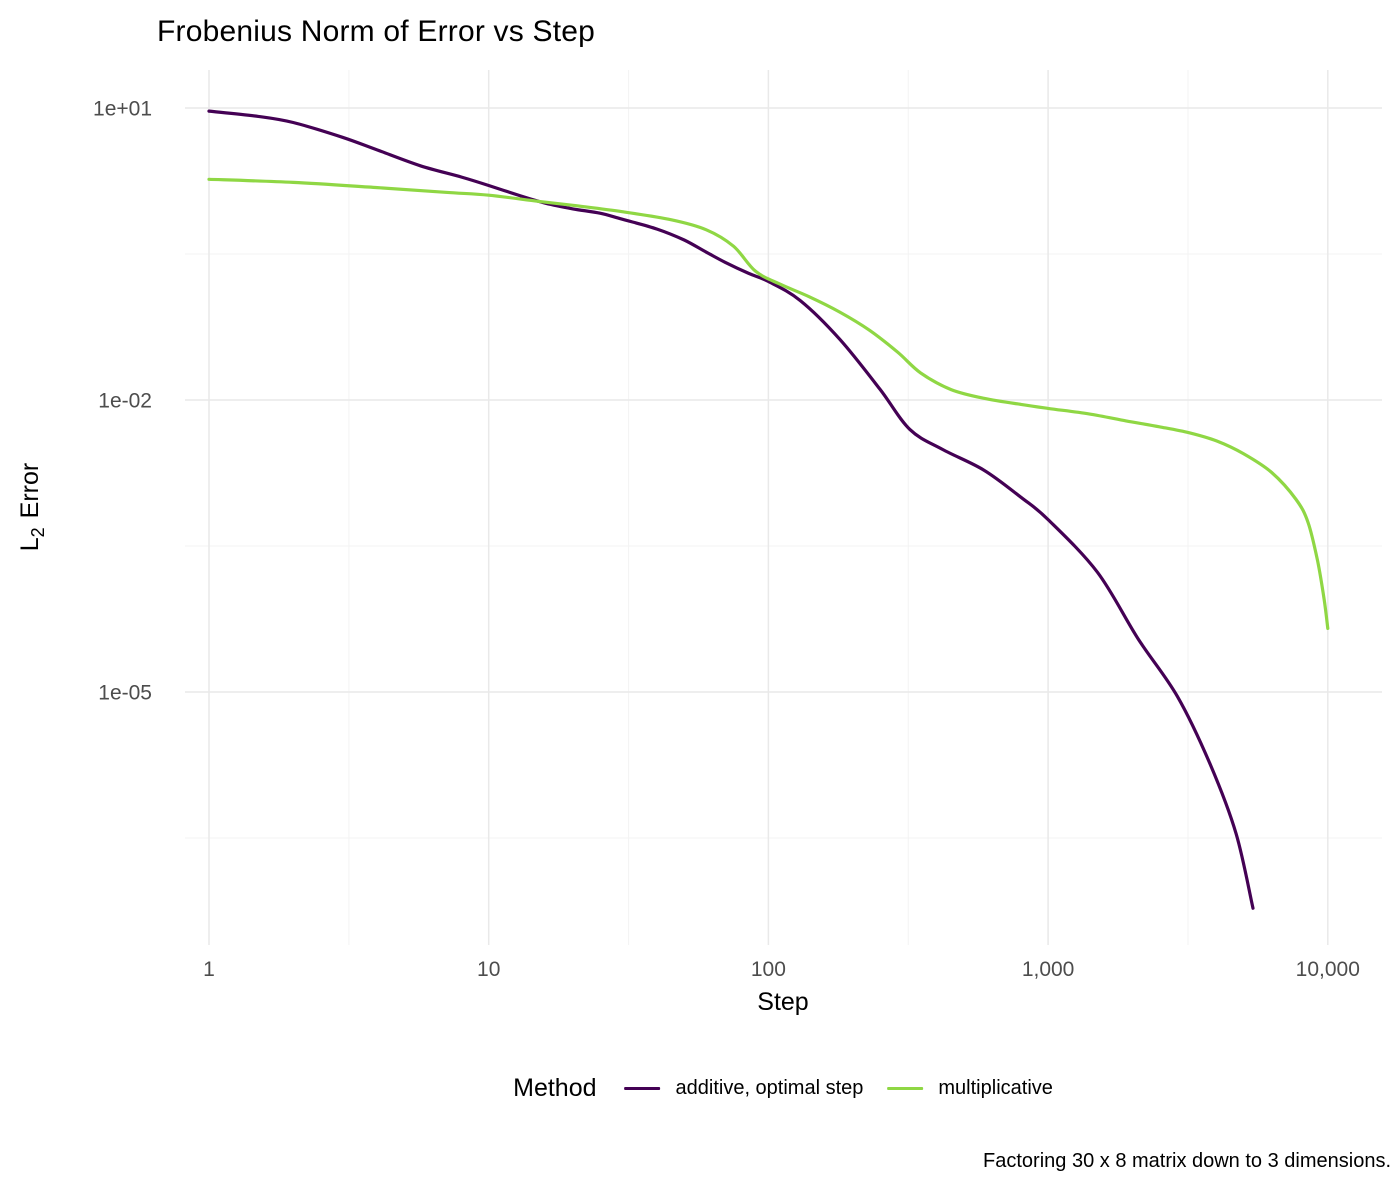  I want to click on y-axis-title: L2Error, so click(32, 507).